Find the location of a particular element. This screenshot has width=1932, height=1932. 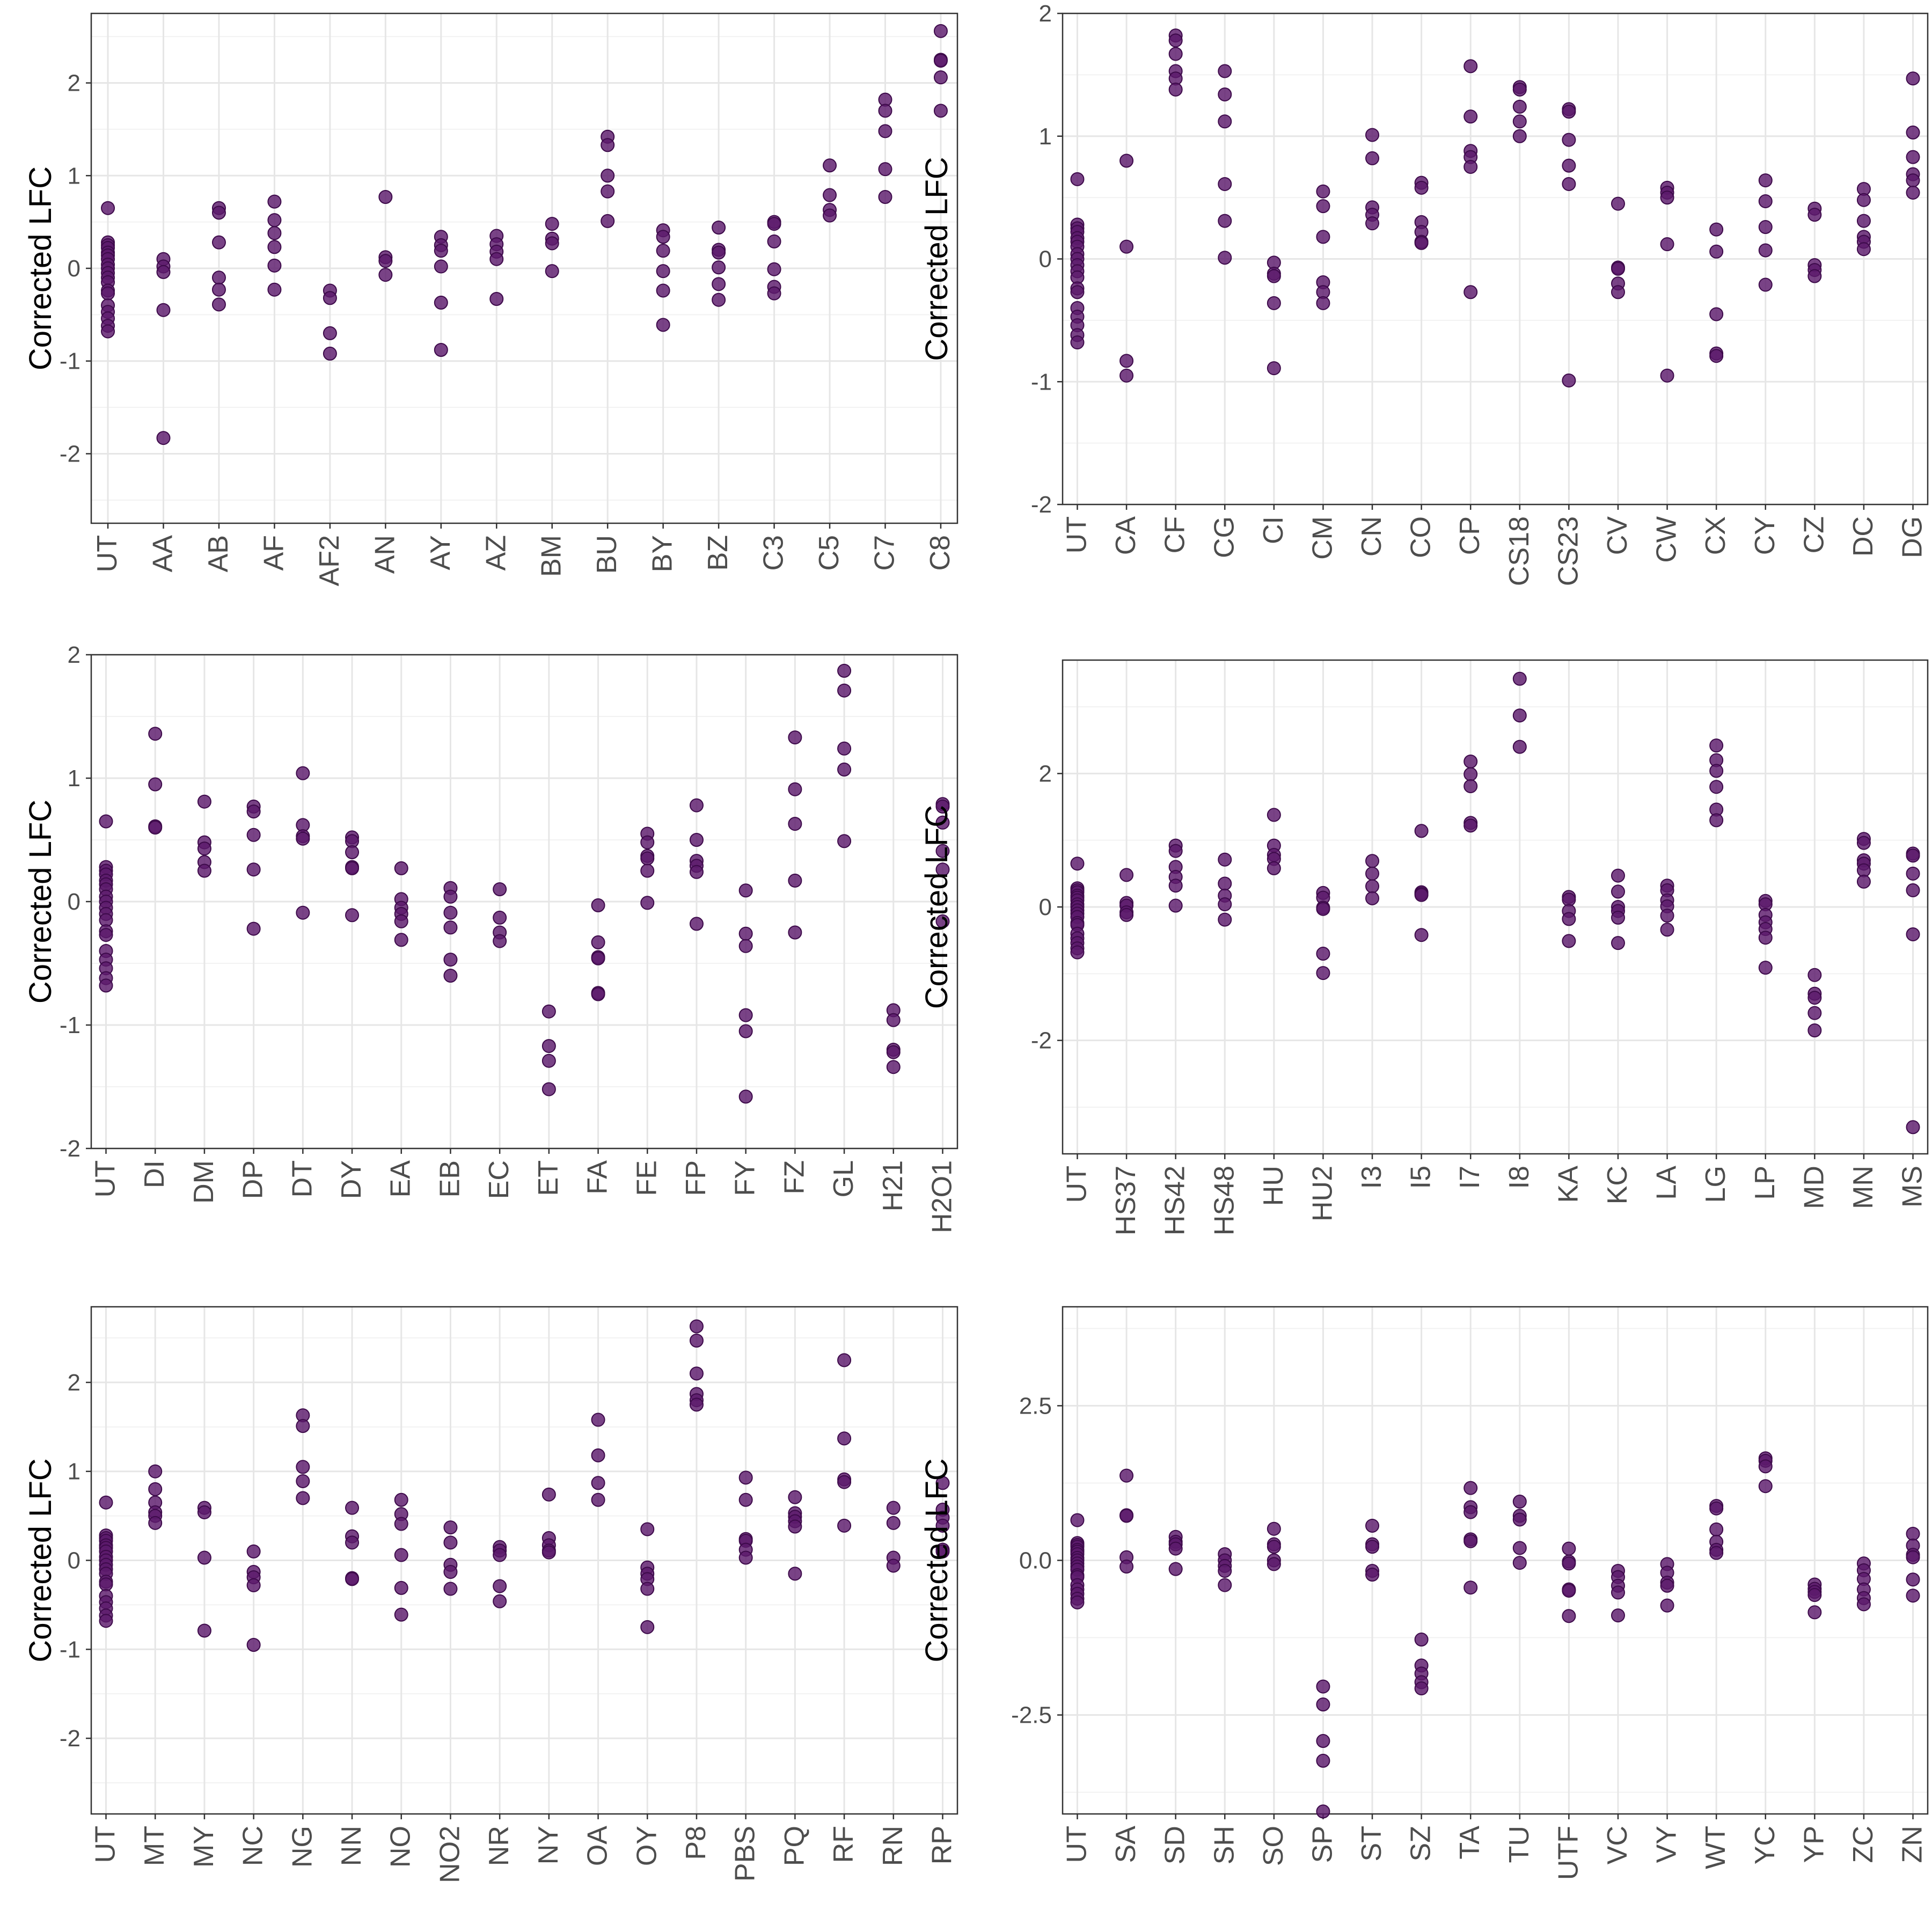

x-tick-label: CZ is located at coordinates (1813, 534).